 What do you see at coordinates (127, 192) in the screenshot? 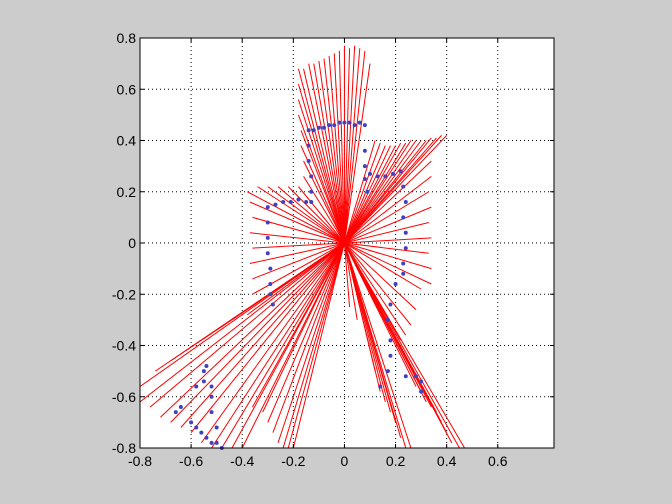
I see `y-tick-label: 0.2` at bounding box center [127, 192].